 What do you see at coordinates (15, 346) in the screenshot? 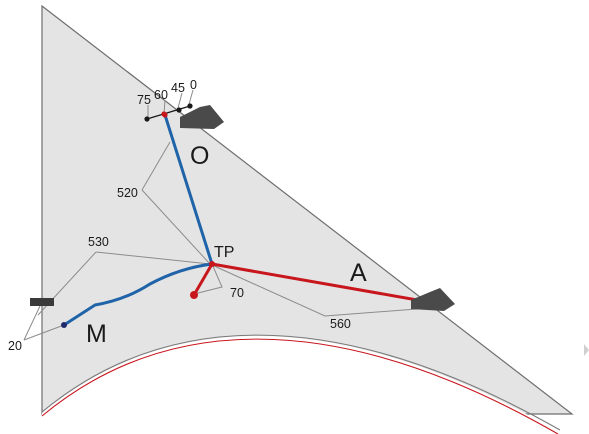
I see `label-20: 20` at bounding box center [15, 346].